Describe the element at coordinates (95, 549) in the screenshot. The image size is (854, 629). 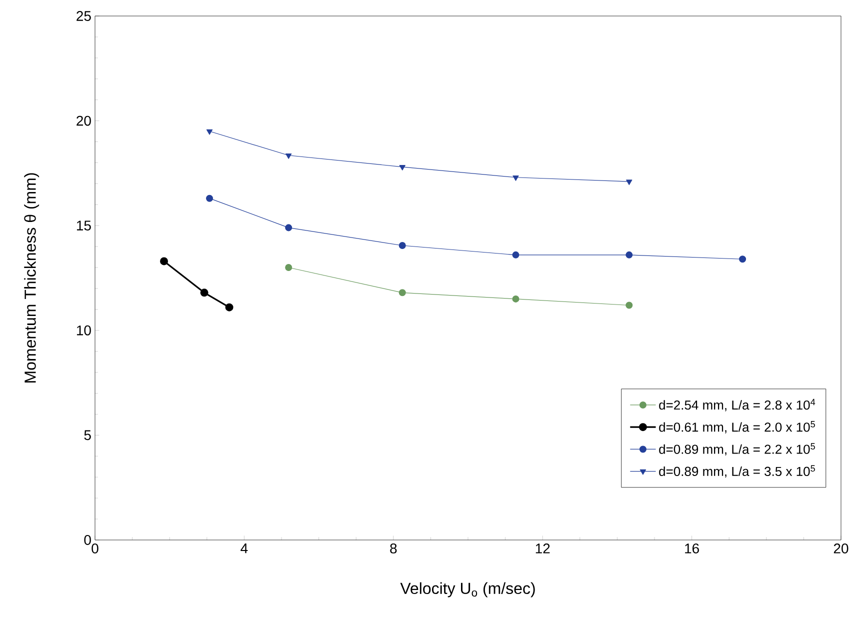
I see `x-tick-label: 0` at that location.